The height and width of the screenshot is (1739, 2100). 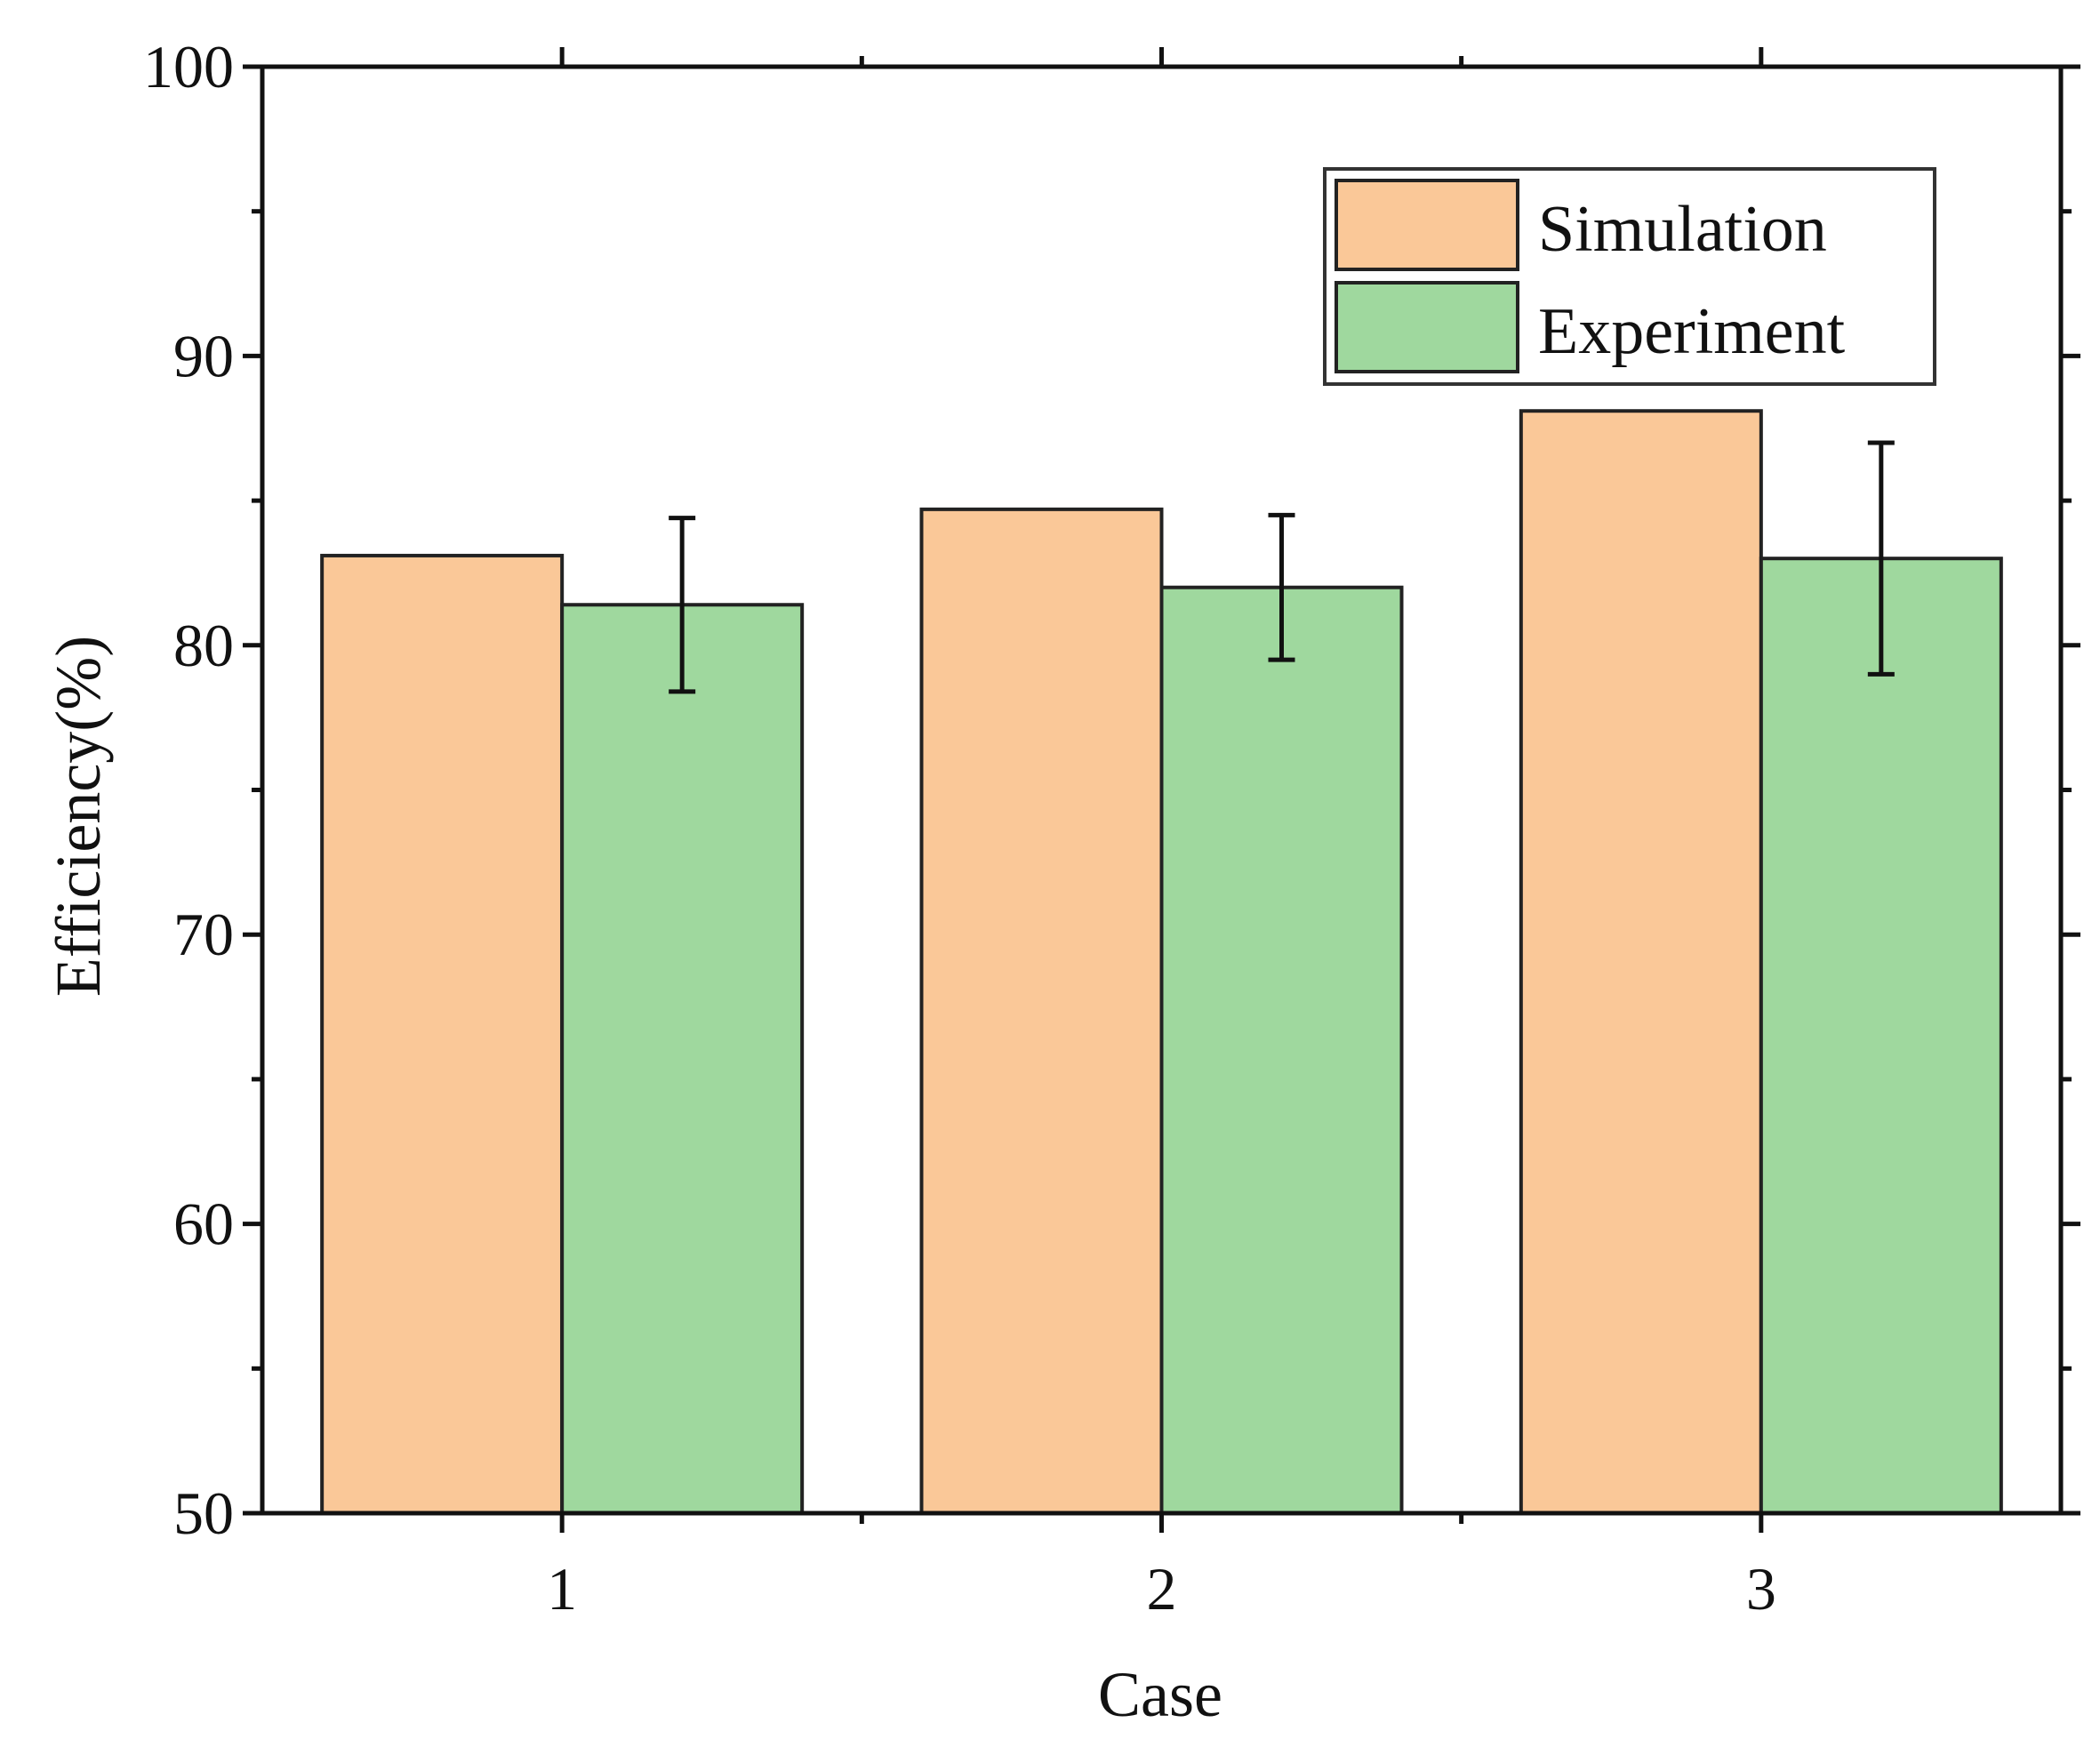 What do you see at coordinates (203, 1513) in the screenshot?
I see `y-tick-label-50: 50` at bounding box center [203, 1513].